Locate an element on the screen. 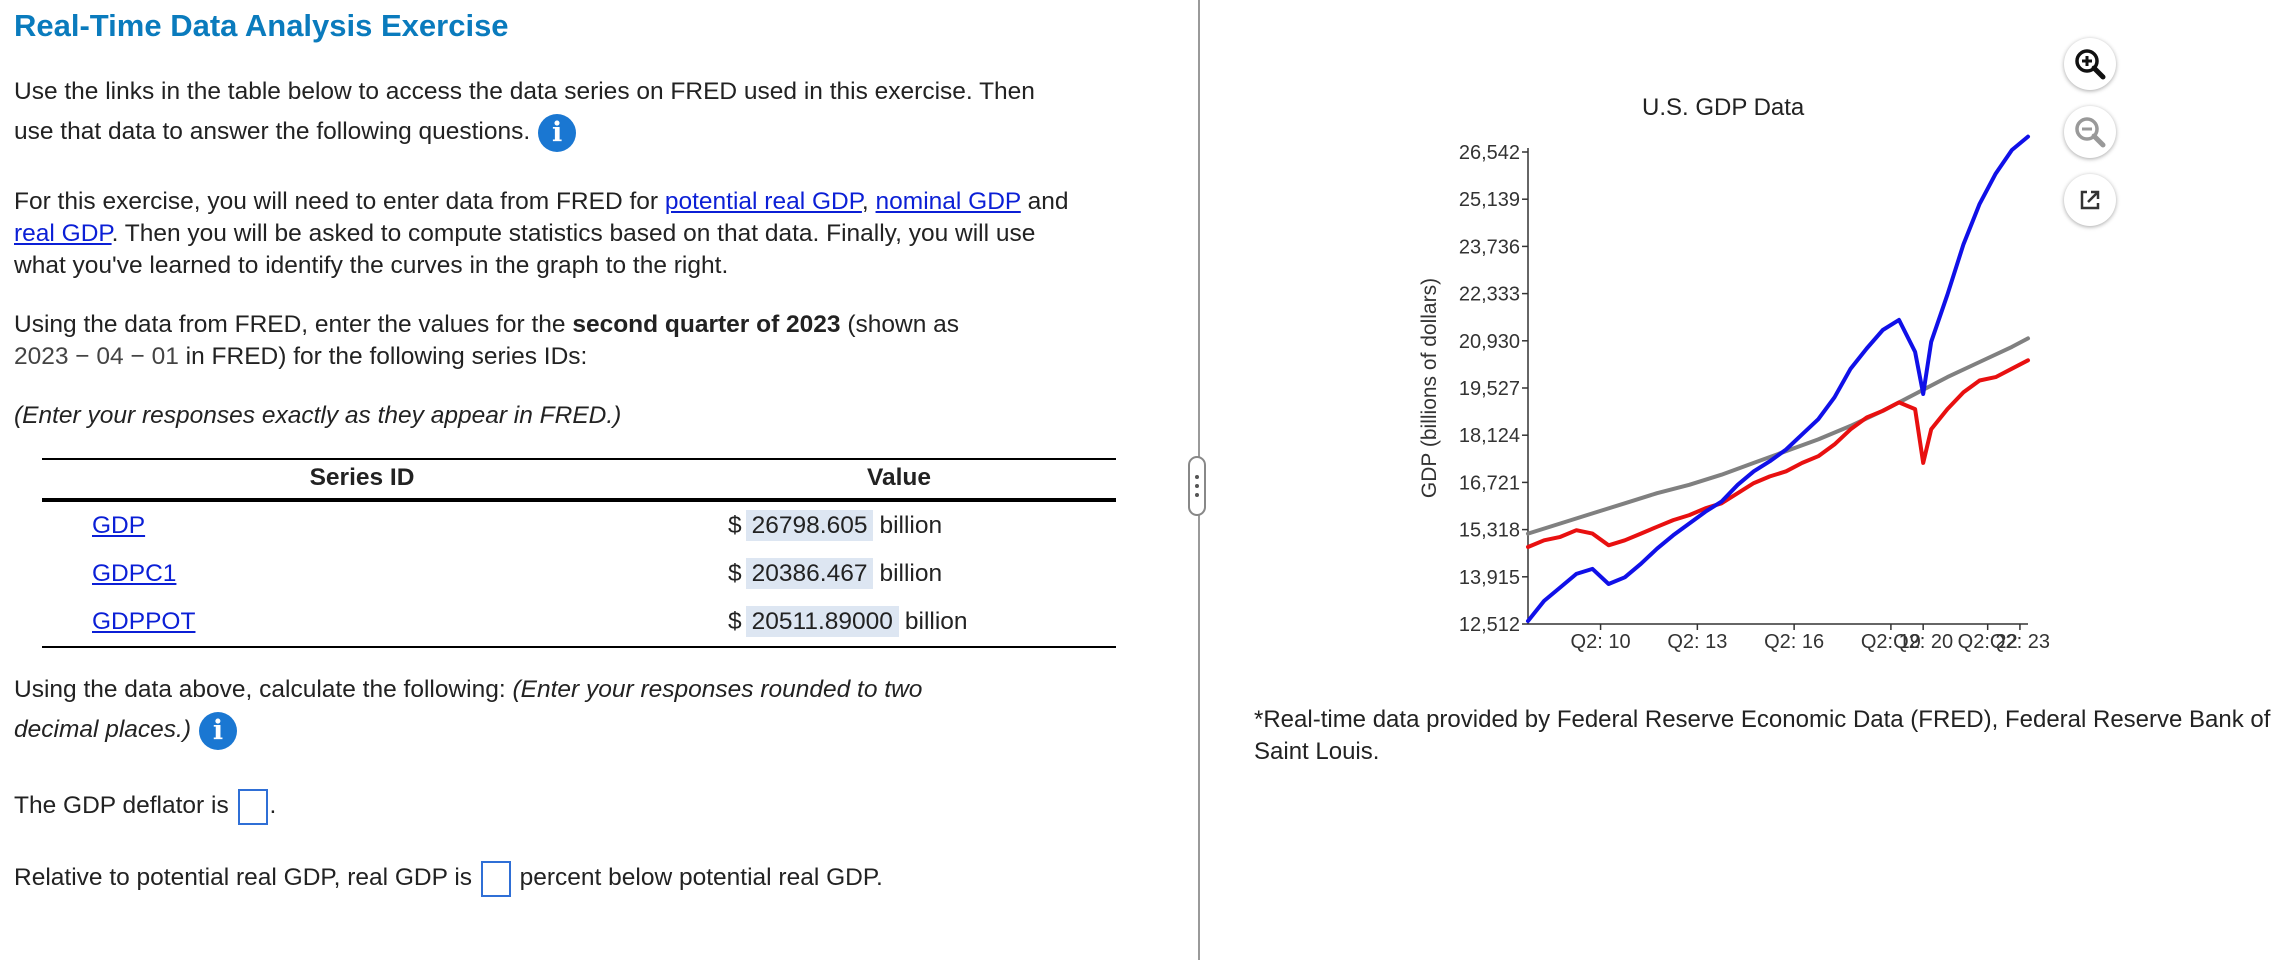  fred-date: 2023 − 04 − 01 is located at coordinates (96, 356).